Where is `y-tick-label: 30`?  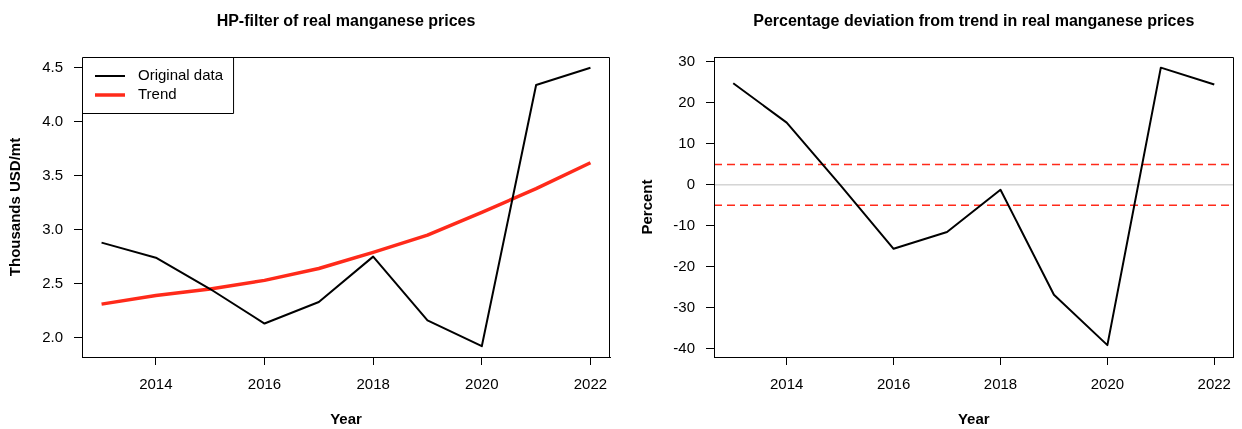
y-tick-label: 30 is located at coordinates (686, 61).